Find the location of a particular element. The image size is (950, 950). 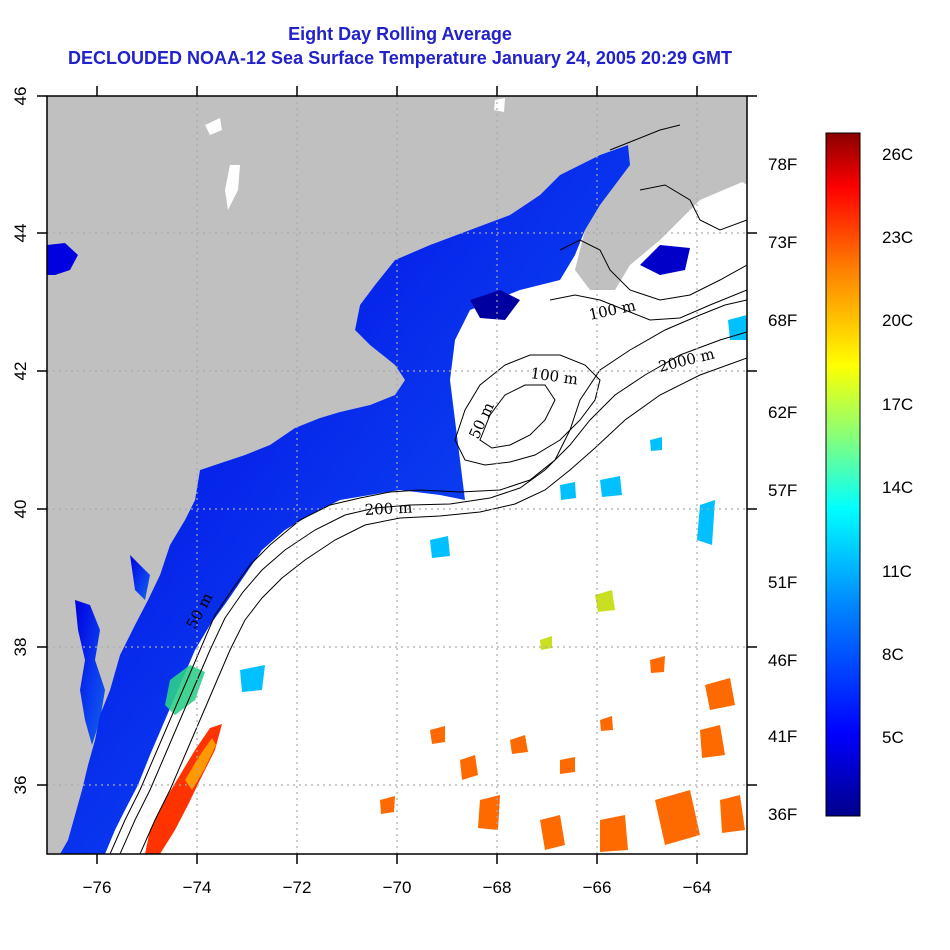

x-tick-label: −68 is located at coordinates (497, 887).